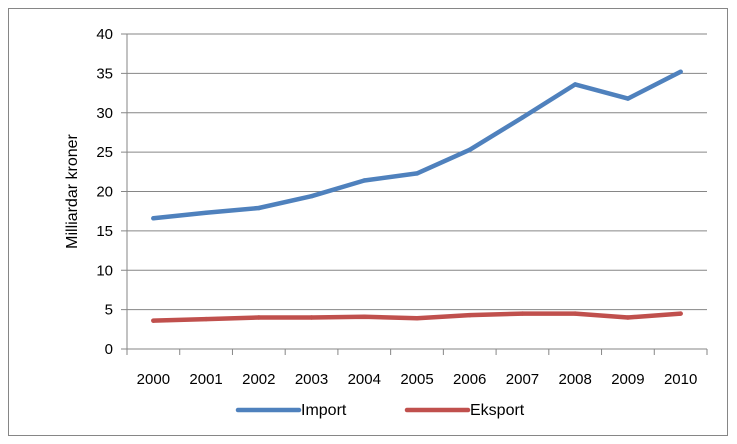 The image size is (737, 444). I want to click on x-tick-label: 2006, so click(469, 379).